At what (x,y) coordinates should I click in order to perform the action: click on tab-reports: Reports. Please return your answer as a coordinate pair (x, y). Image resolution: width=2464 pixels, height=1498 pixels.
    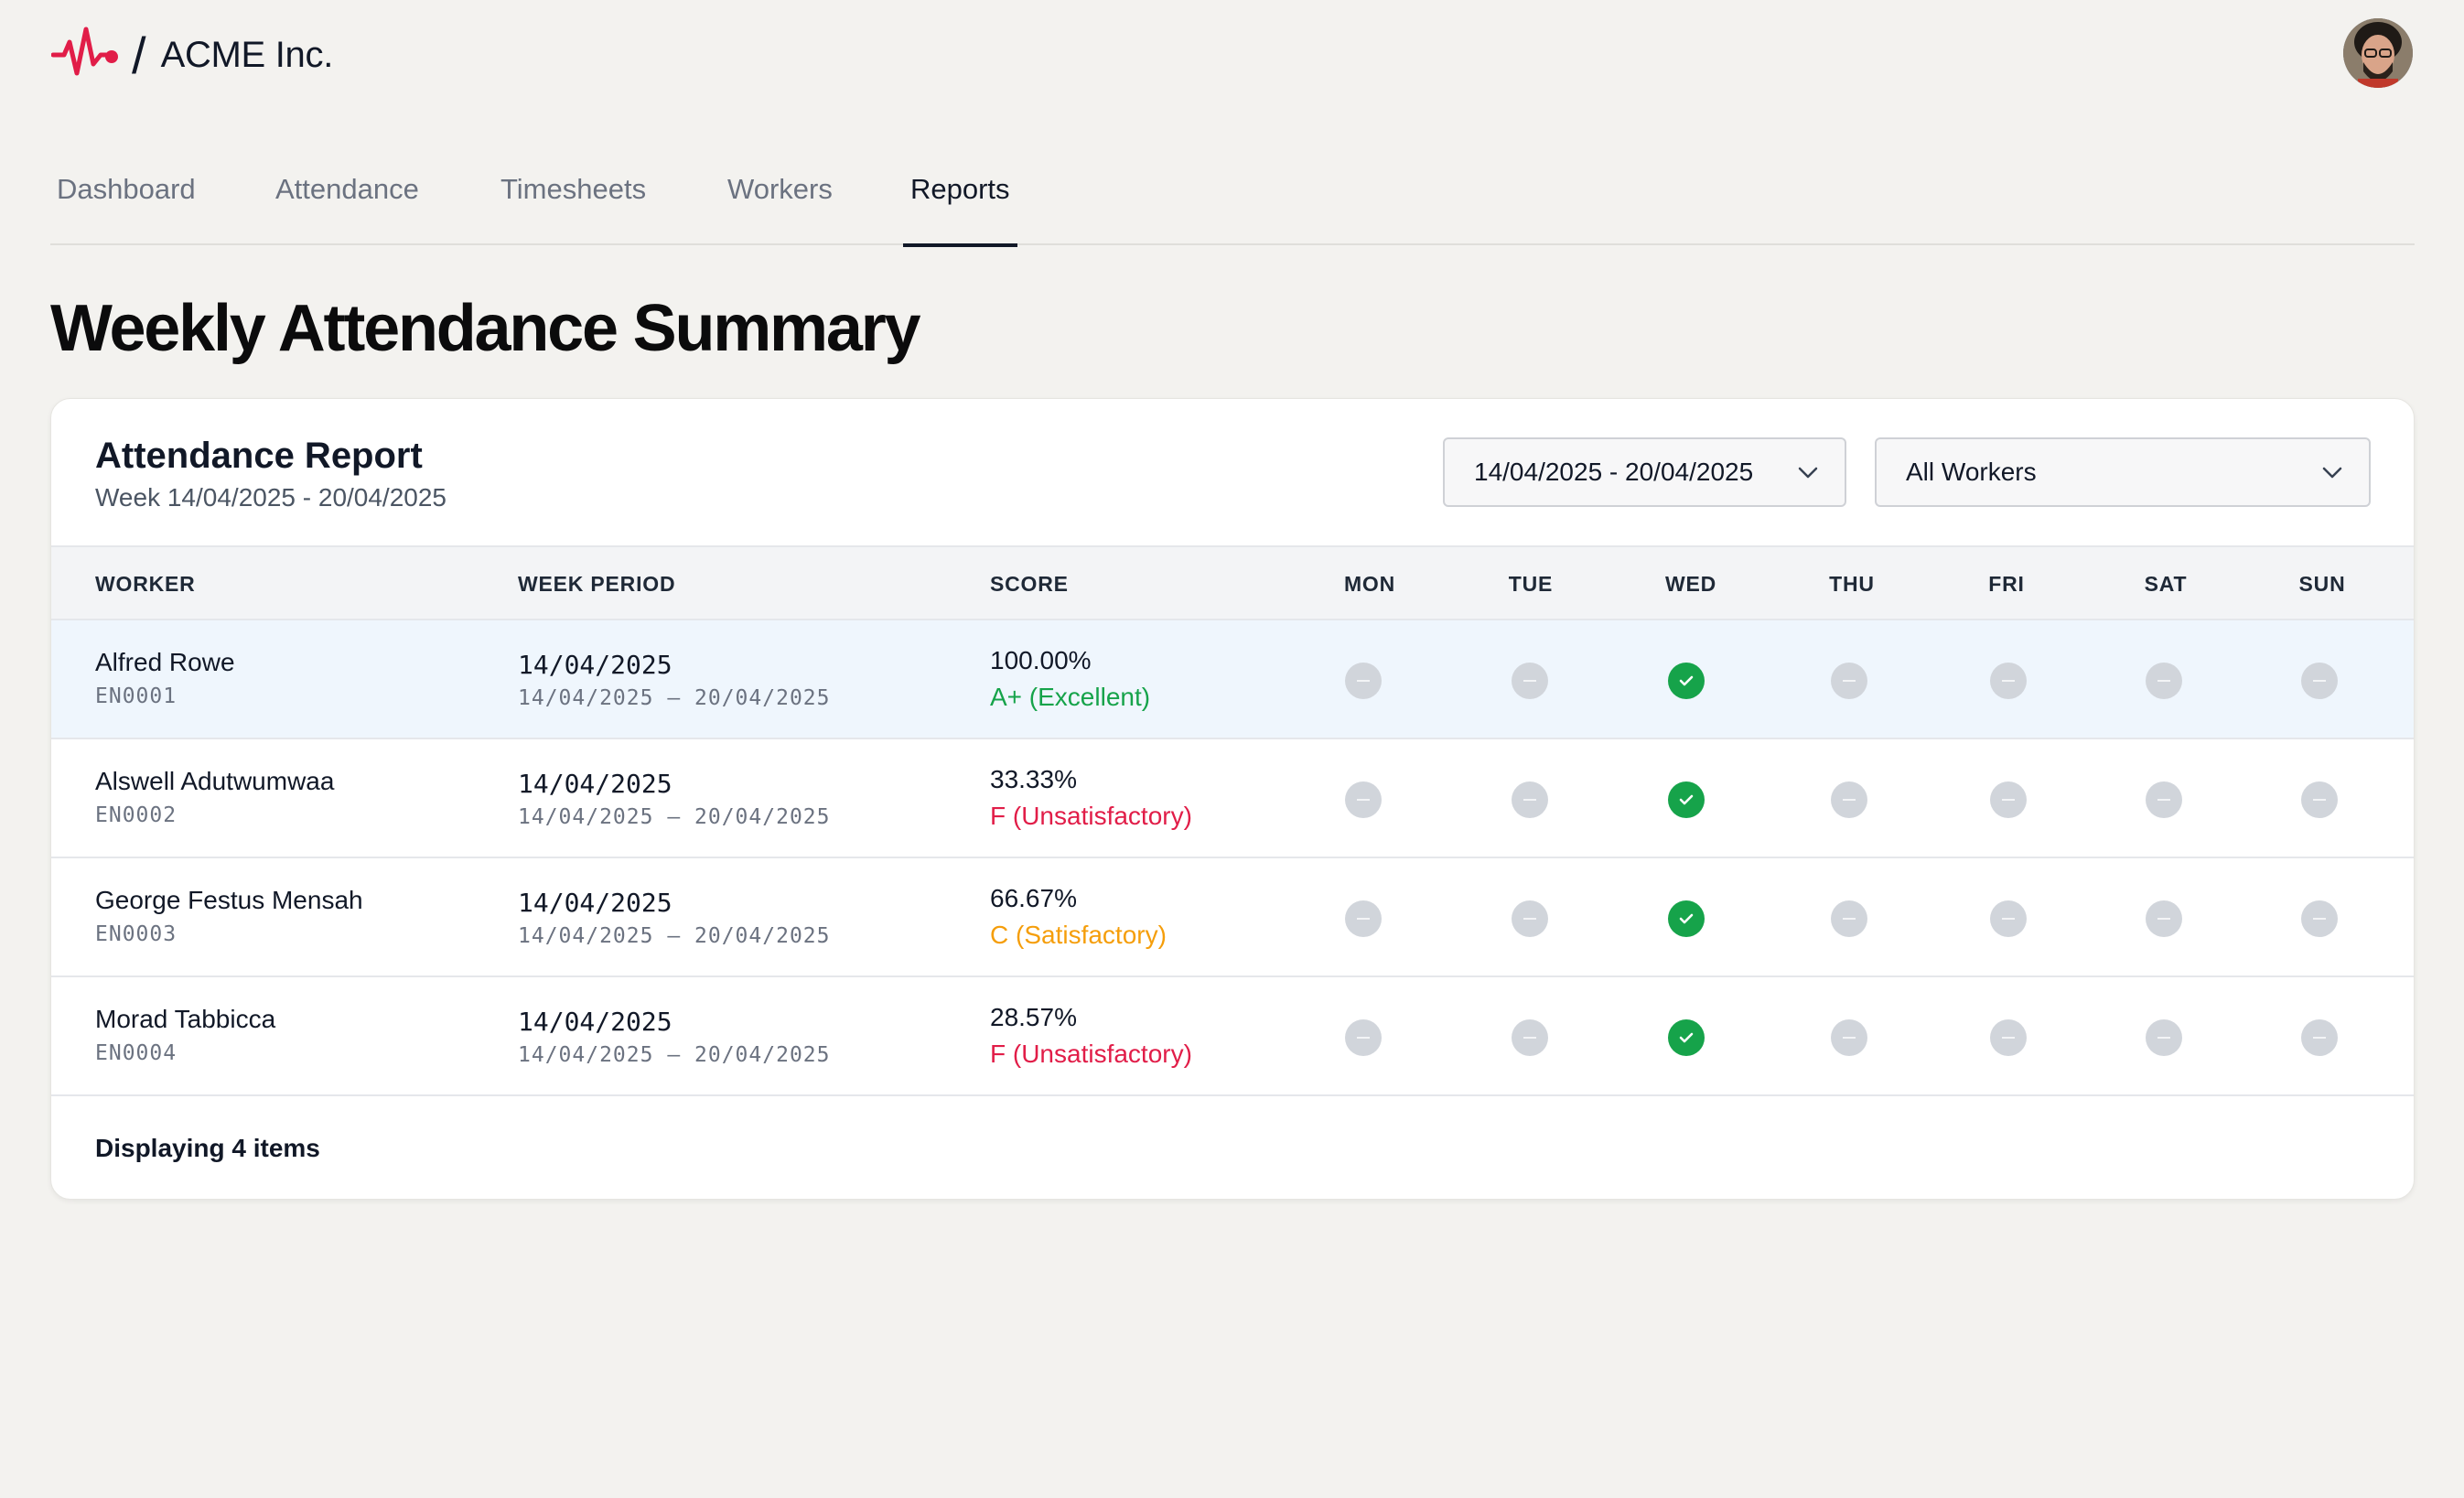
    Looking at the image, I should click on (960, 196).